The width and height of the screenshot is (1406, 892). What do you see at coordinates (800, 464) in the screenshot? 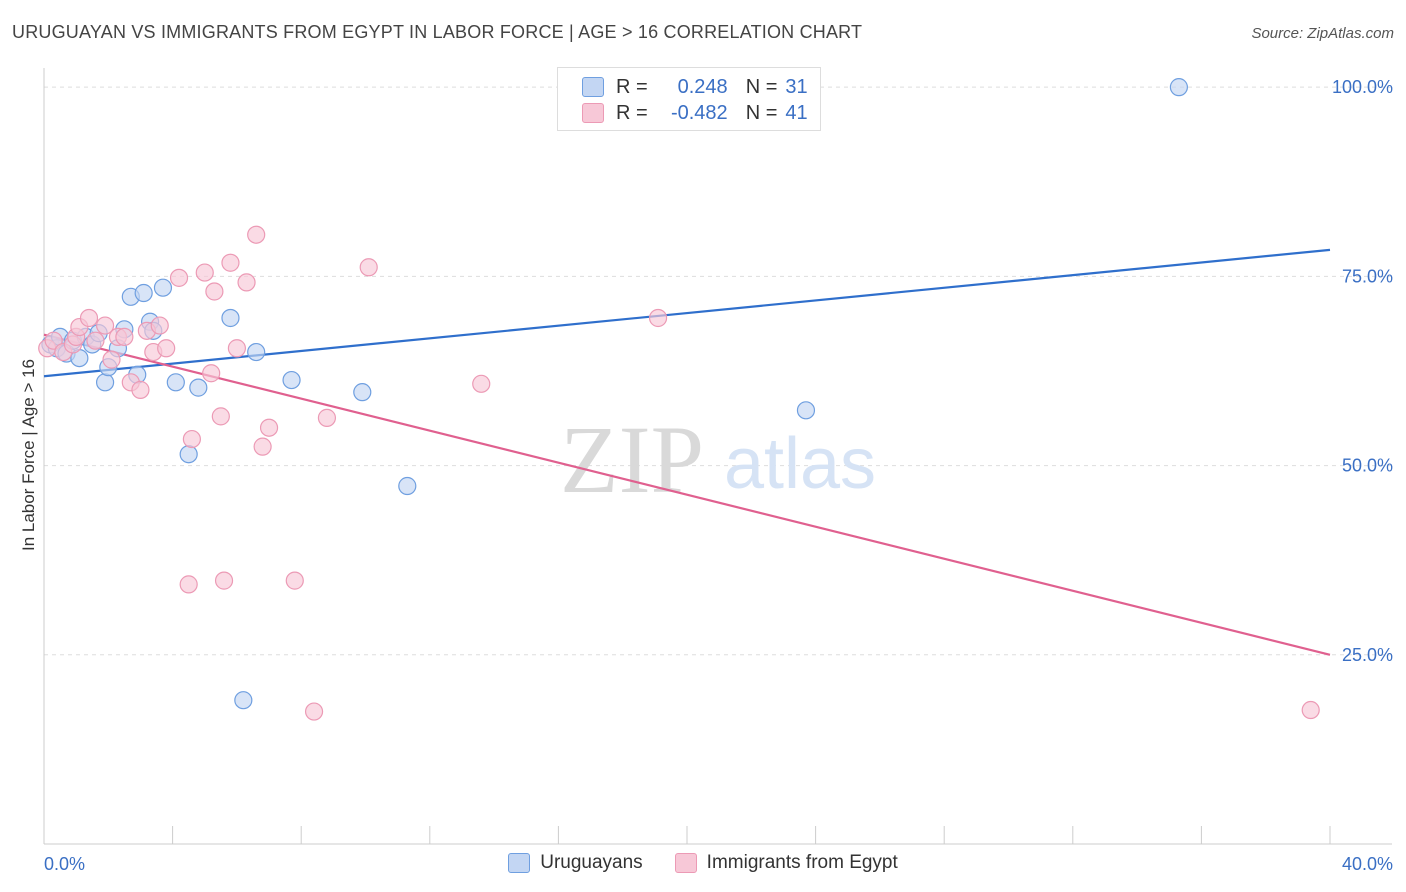
I see `watermark-atlas: atlas` at bounding box center [800, 464].